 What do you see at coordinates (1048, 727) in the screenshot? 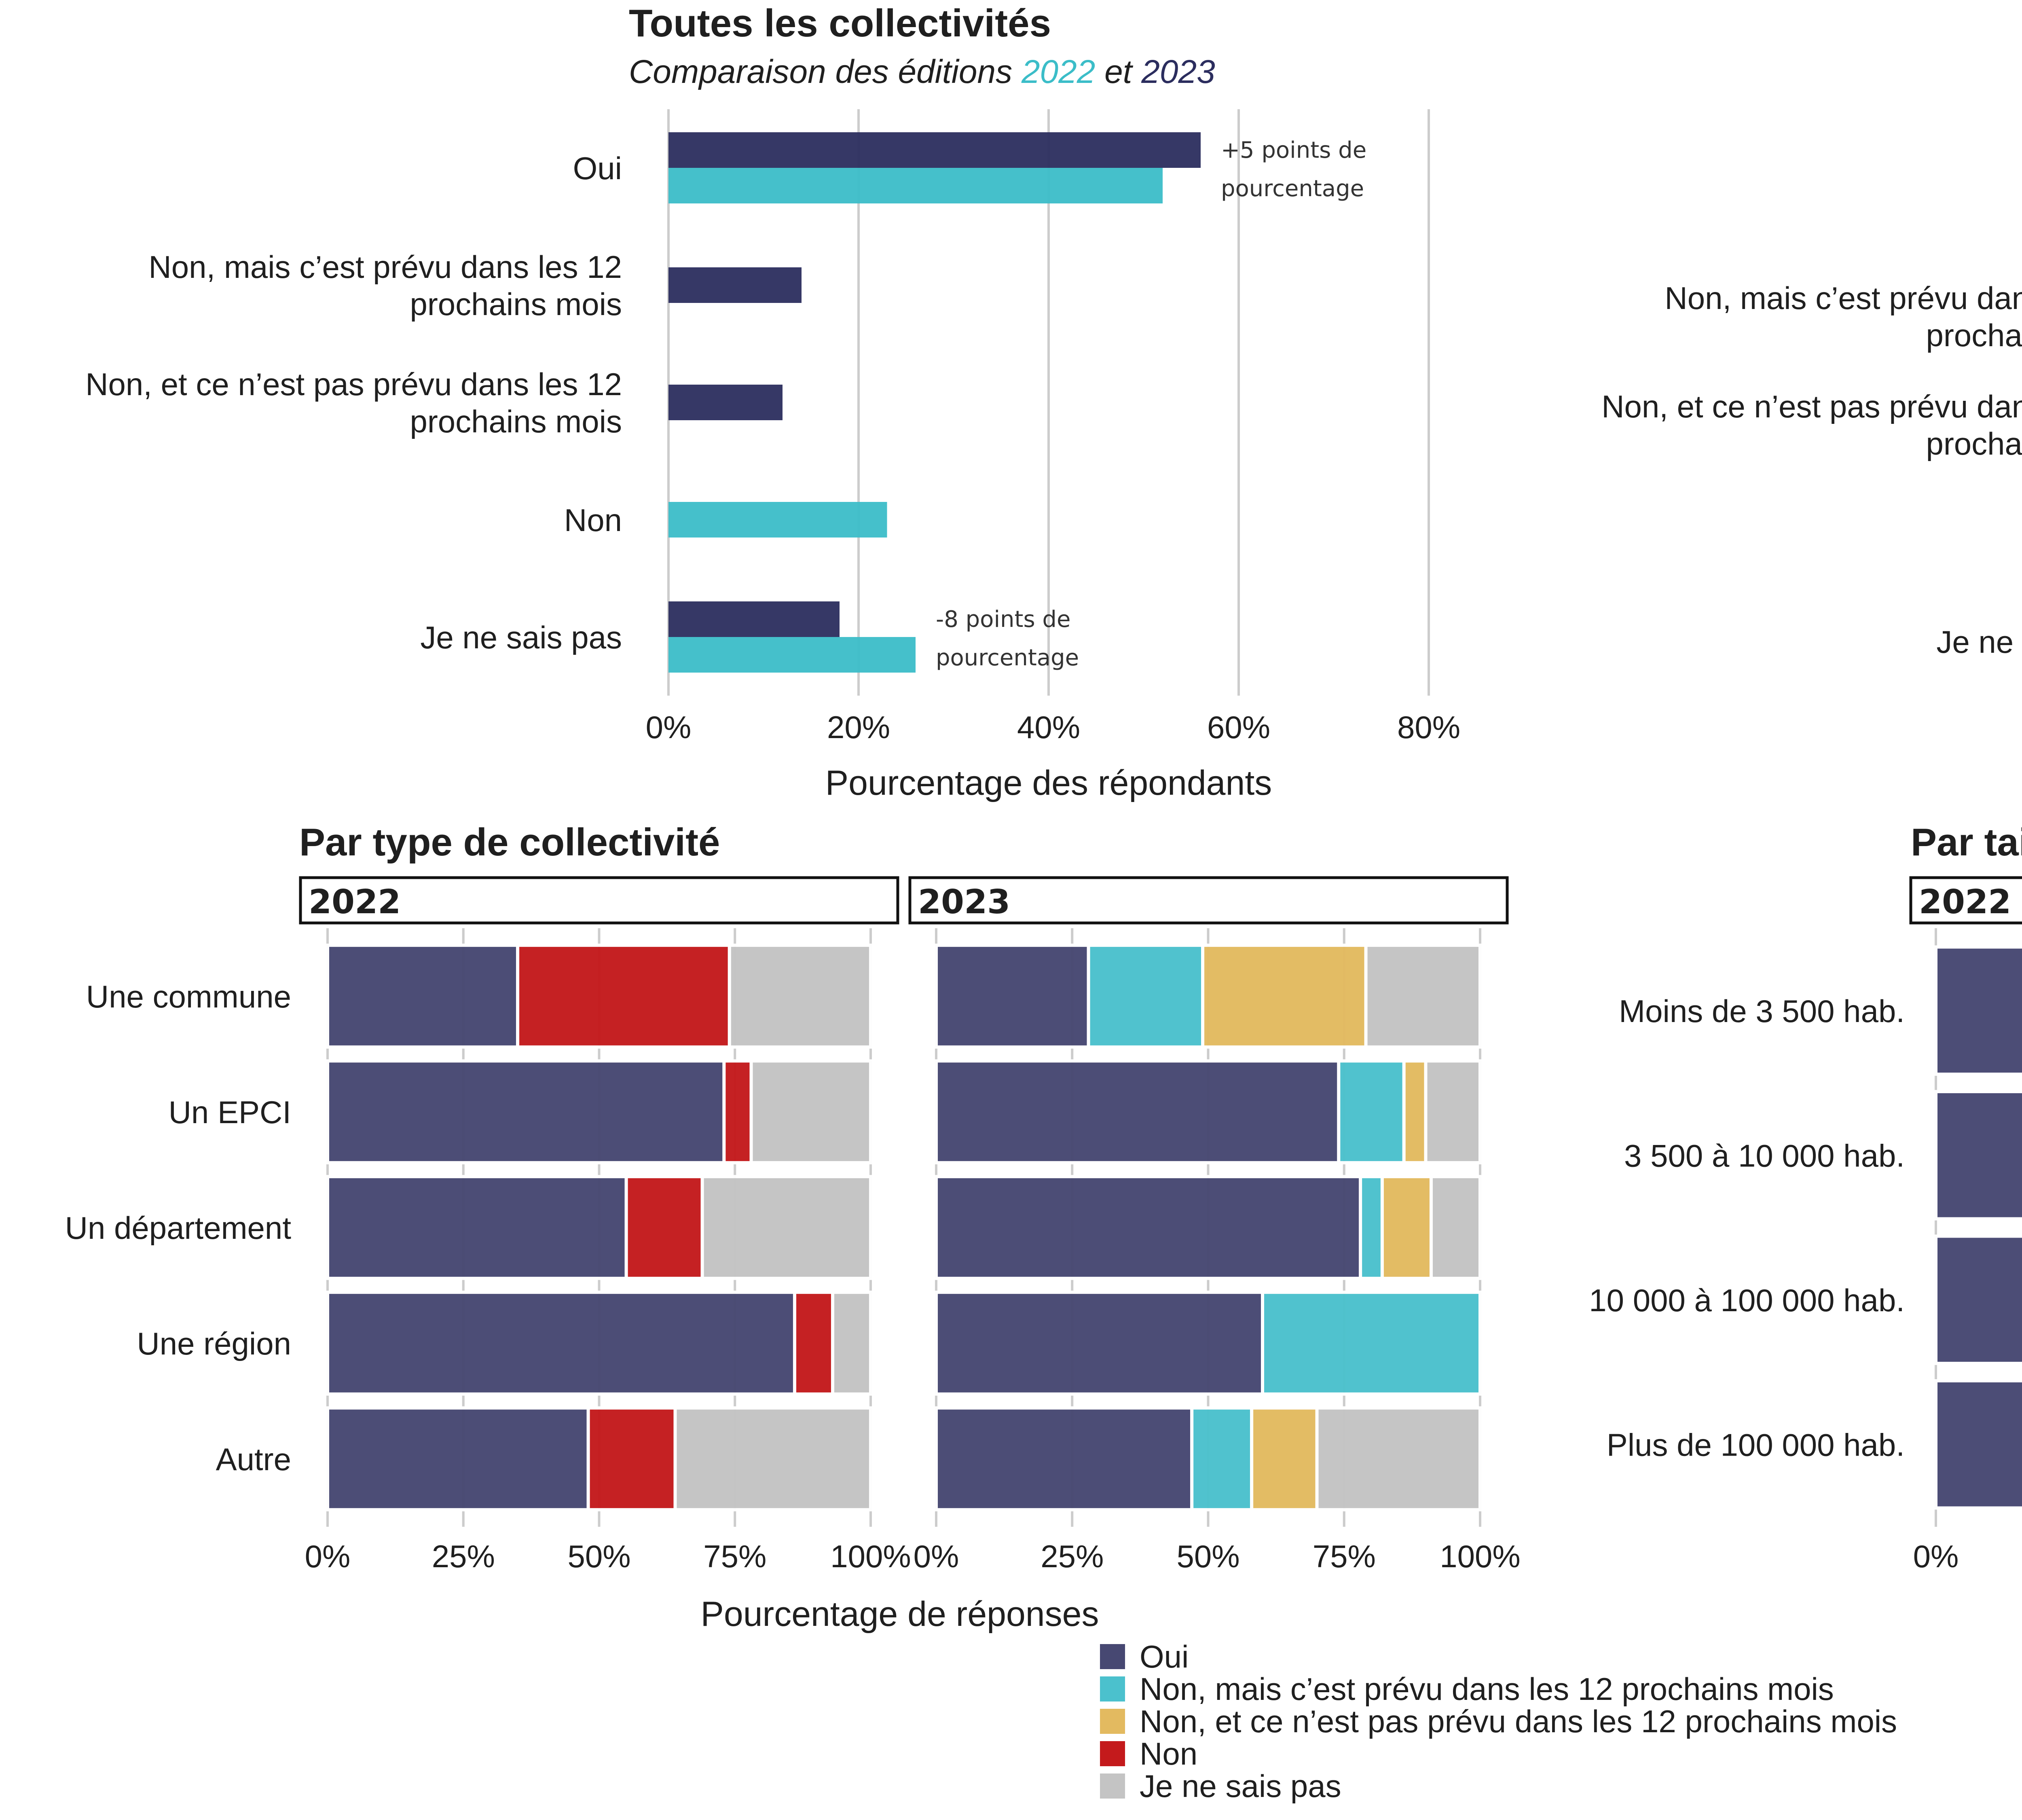
I see `x-tick-label: 40%` at bounding box center [1048, 727].